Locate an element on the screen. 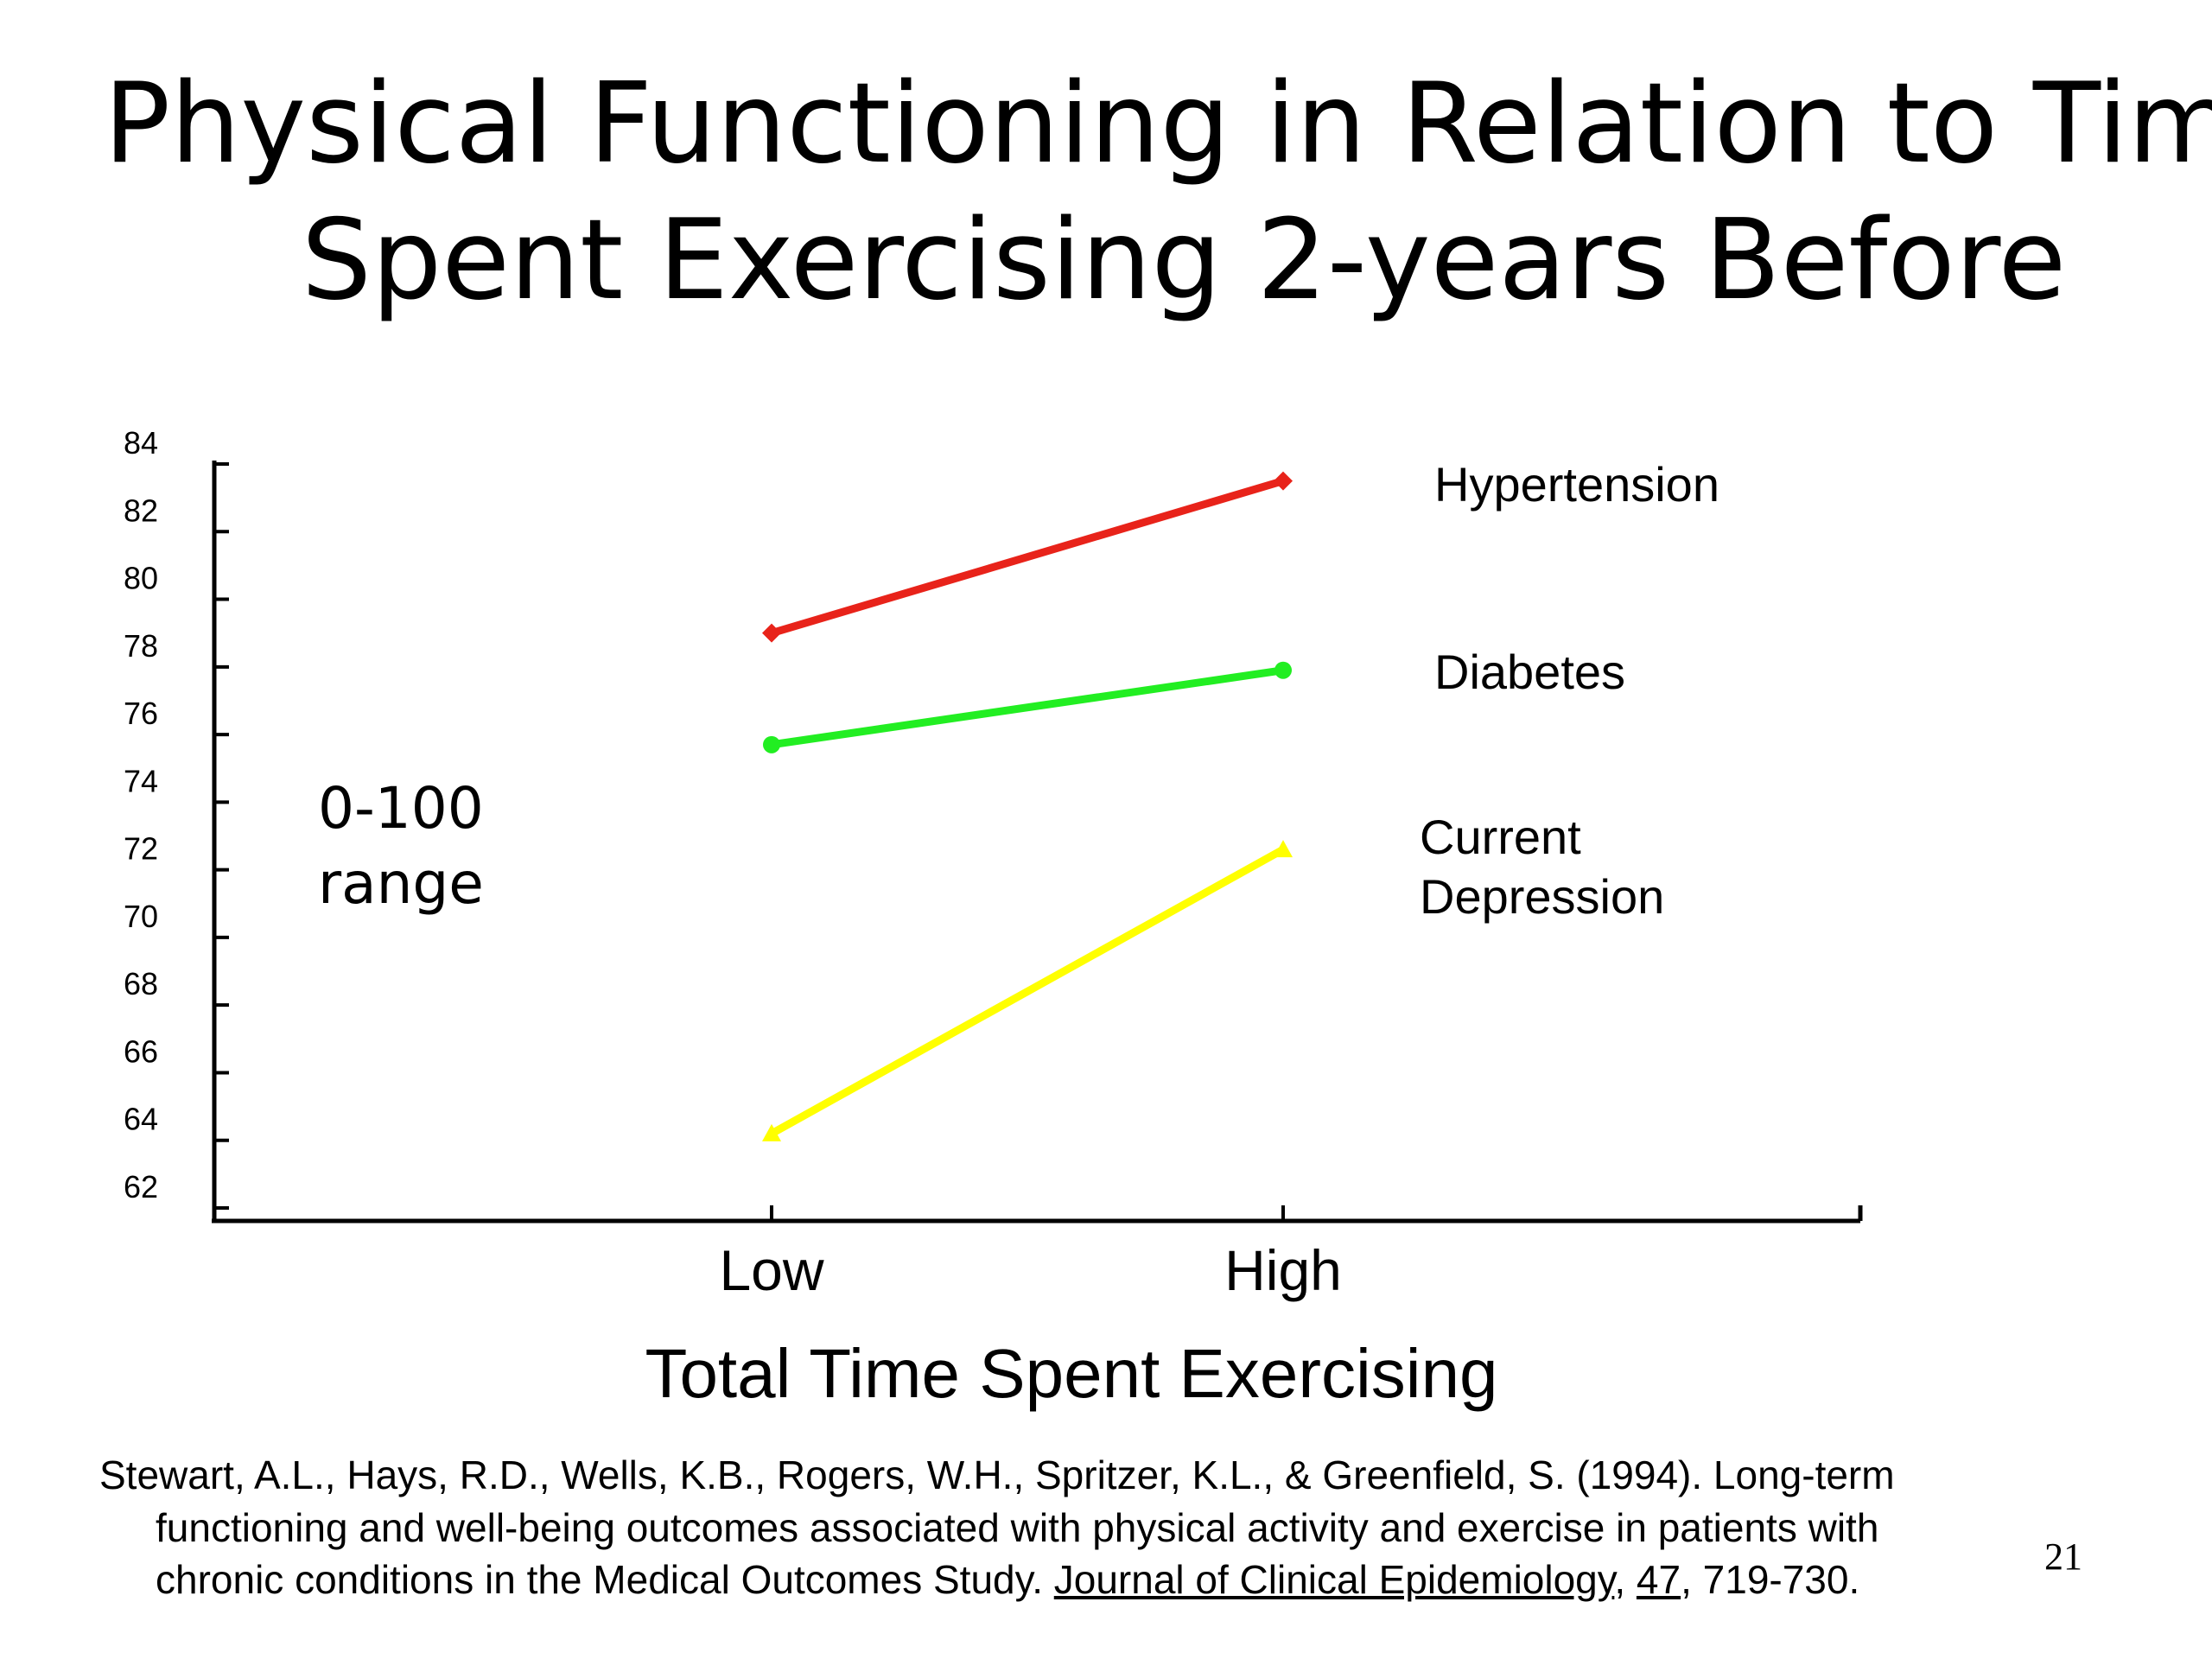 The image size is (2212, 1659). y-tick-label: 66 is located at coordinates (141, 1051).